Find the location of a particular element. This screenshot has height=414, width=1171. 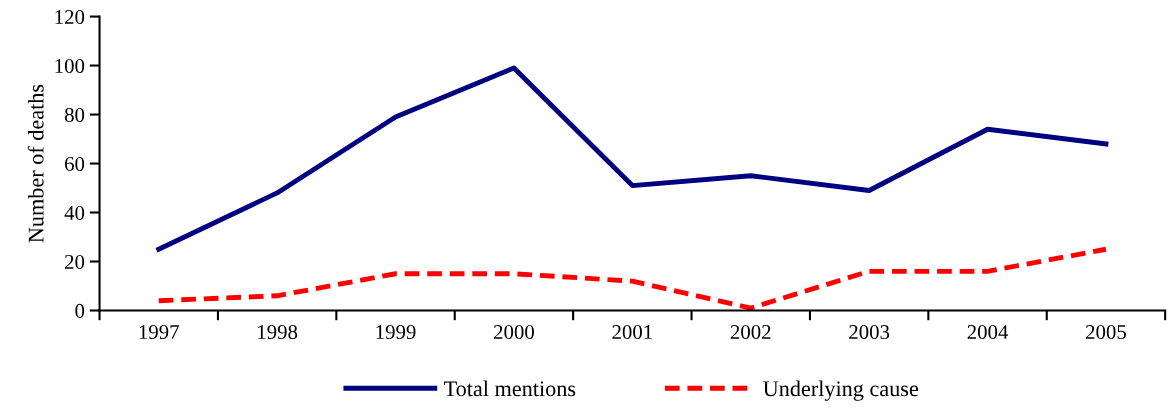

x-tick-label: 2002 is located at coordinates (750, 332).